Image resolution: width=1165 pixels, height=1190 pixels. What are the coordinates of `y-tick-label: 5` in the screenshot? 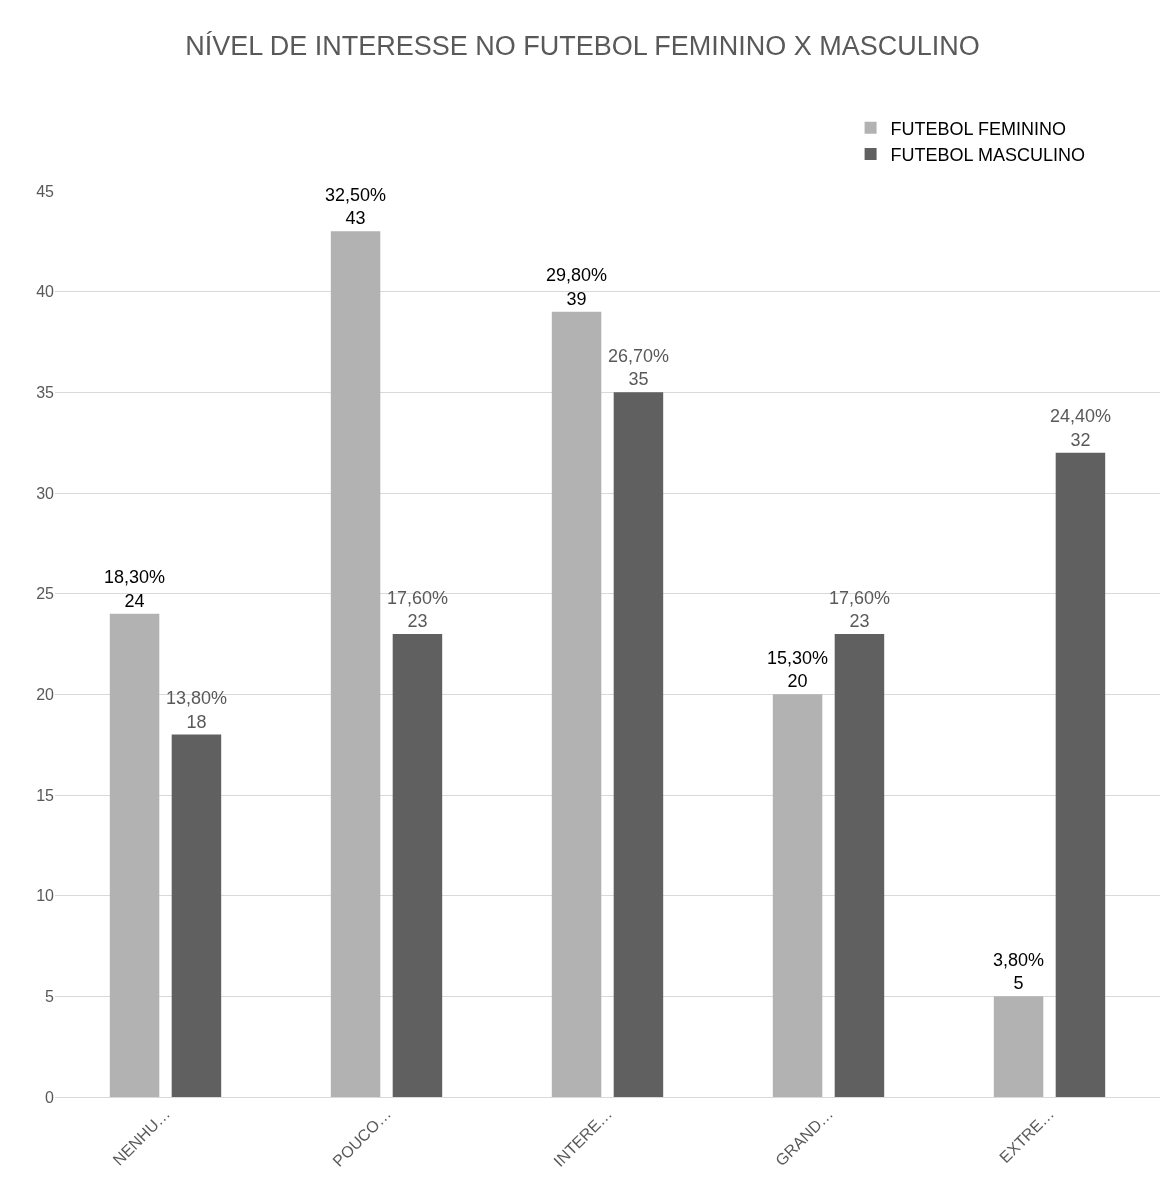 It's located at (50, 996).